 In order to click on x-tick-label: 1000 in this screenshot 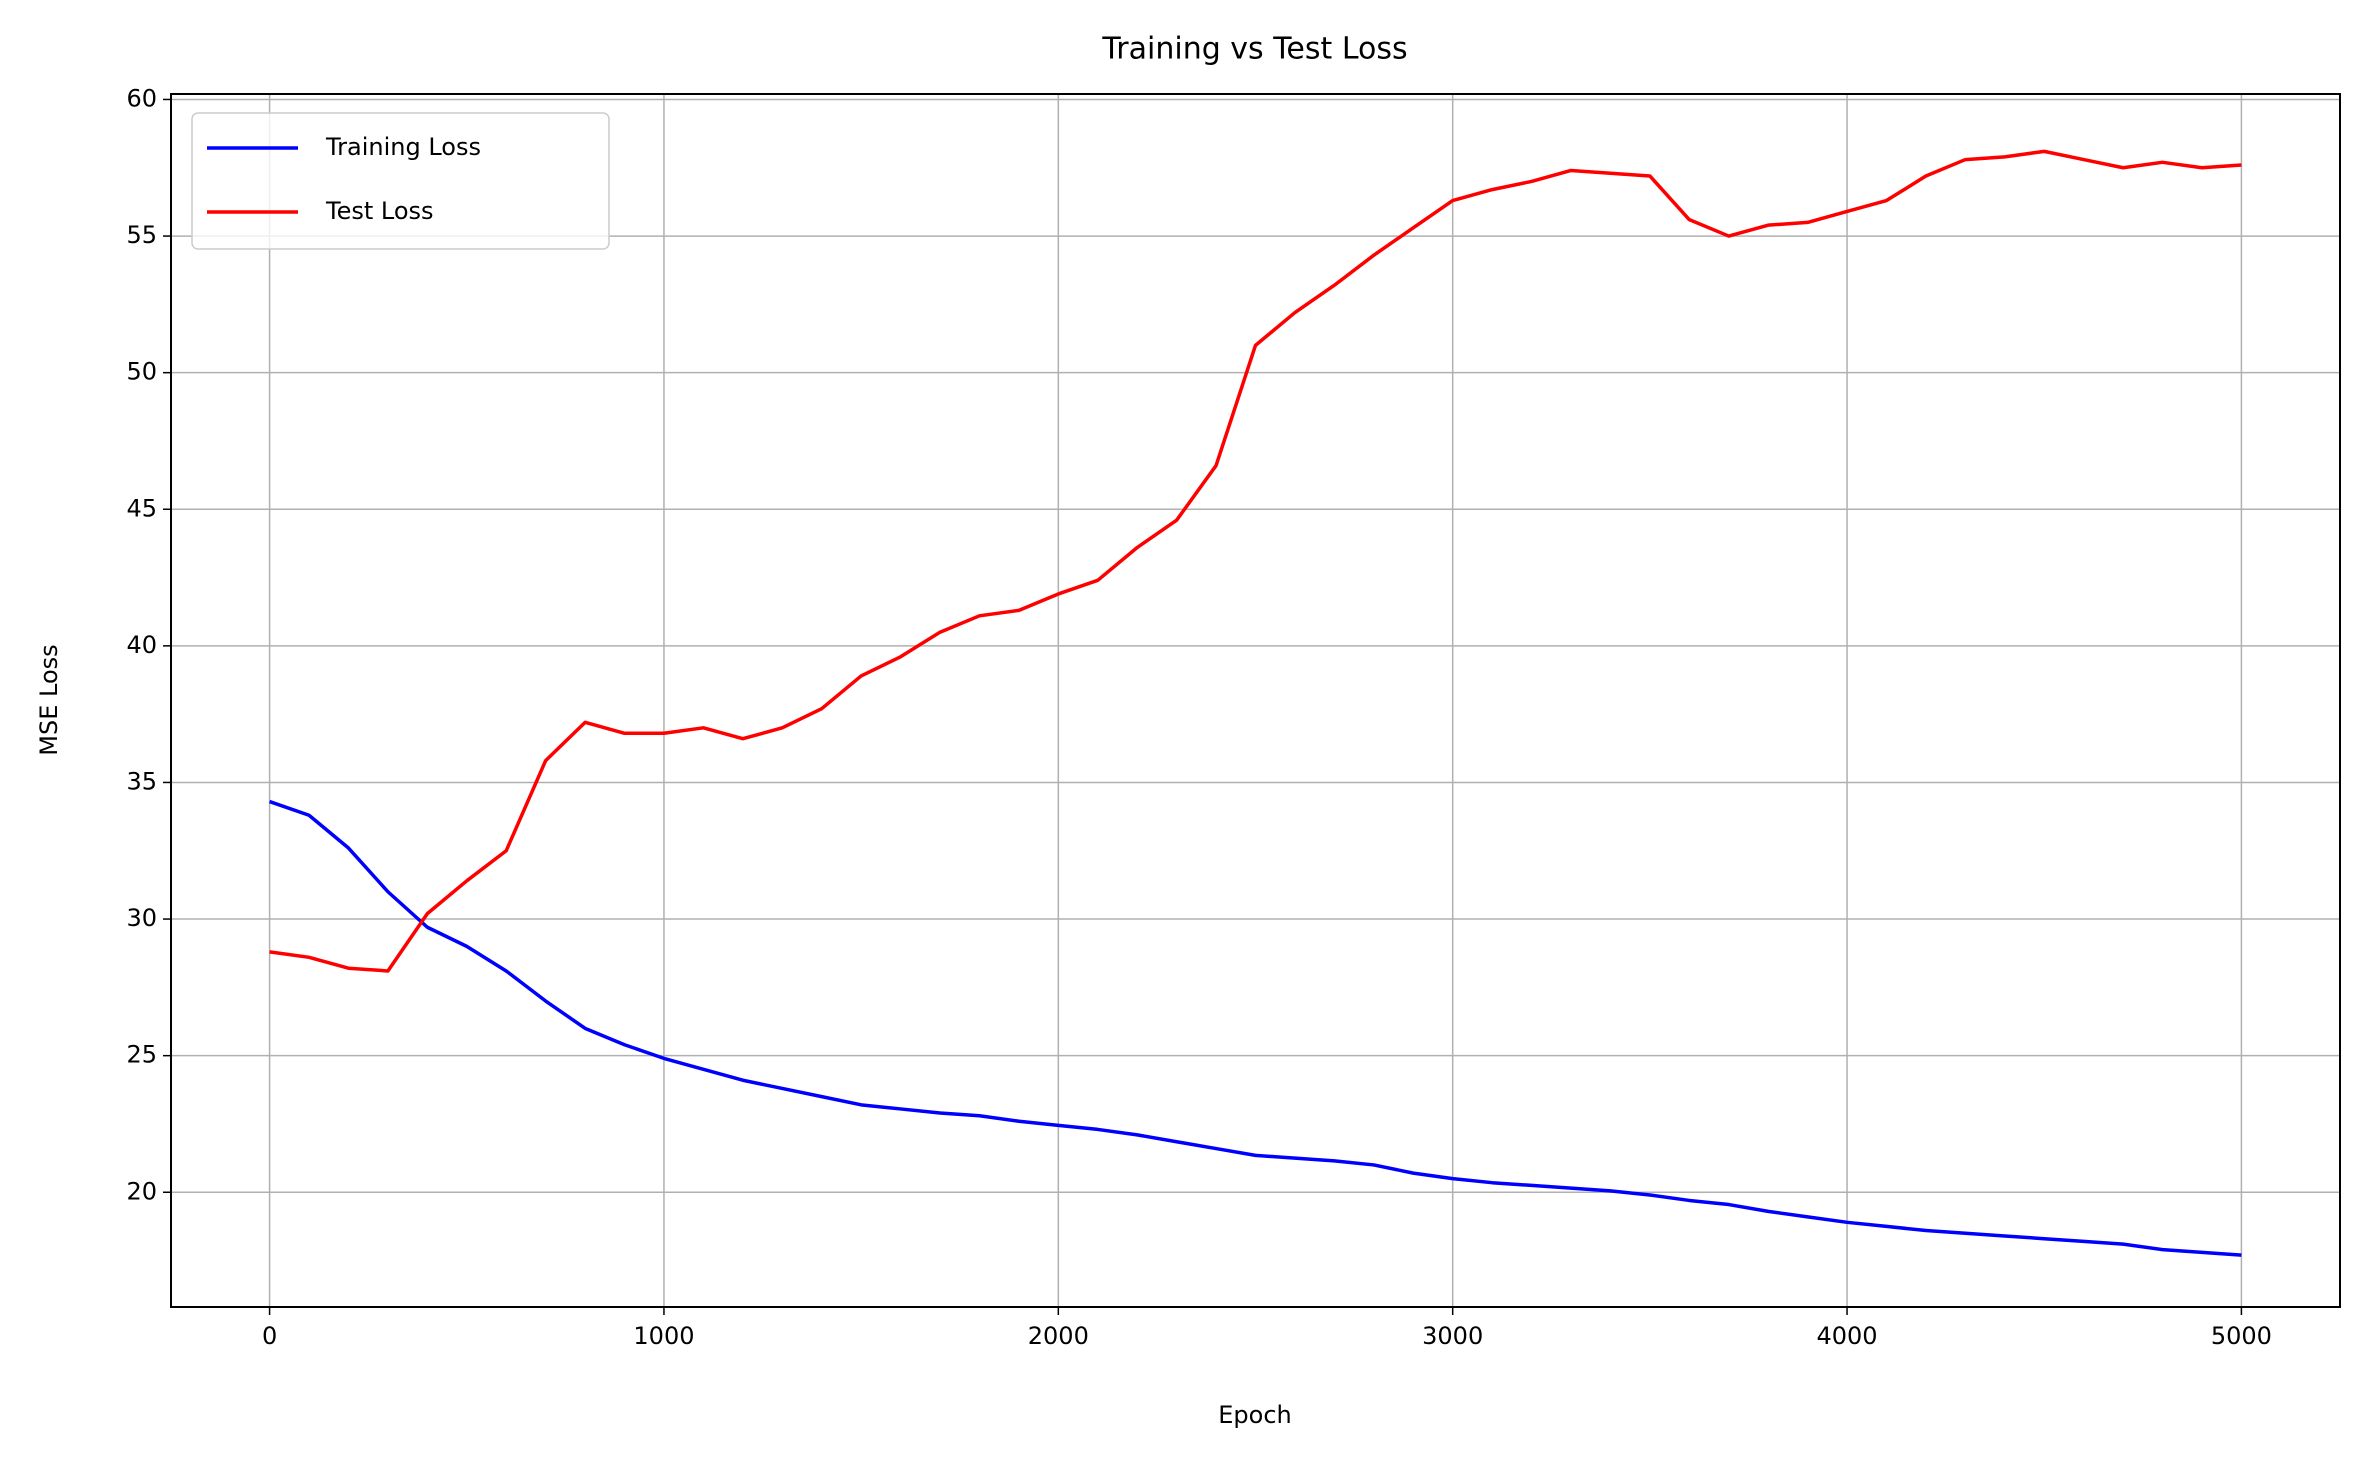, I will do `click(663, 1336)`.